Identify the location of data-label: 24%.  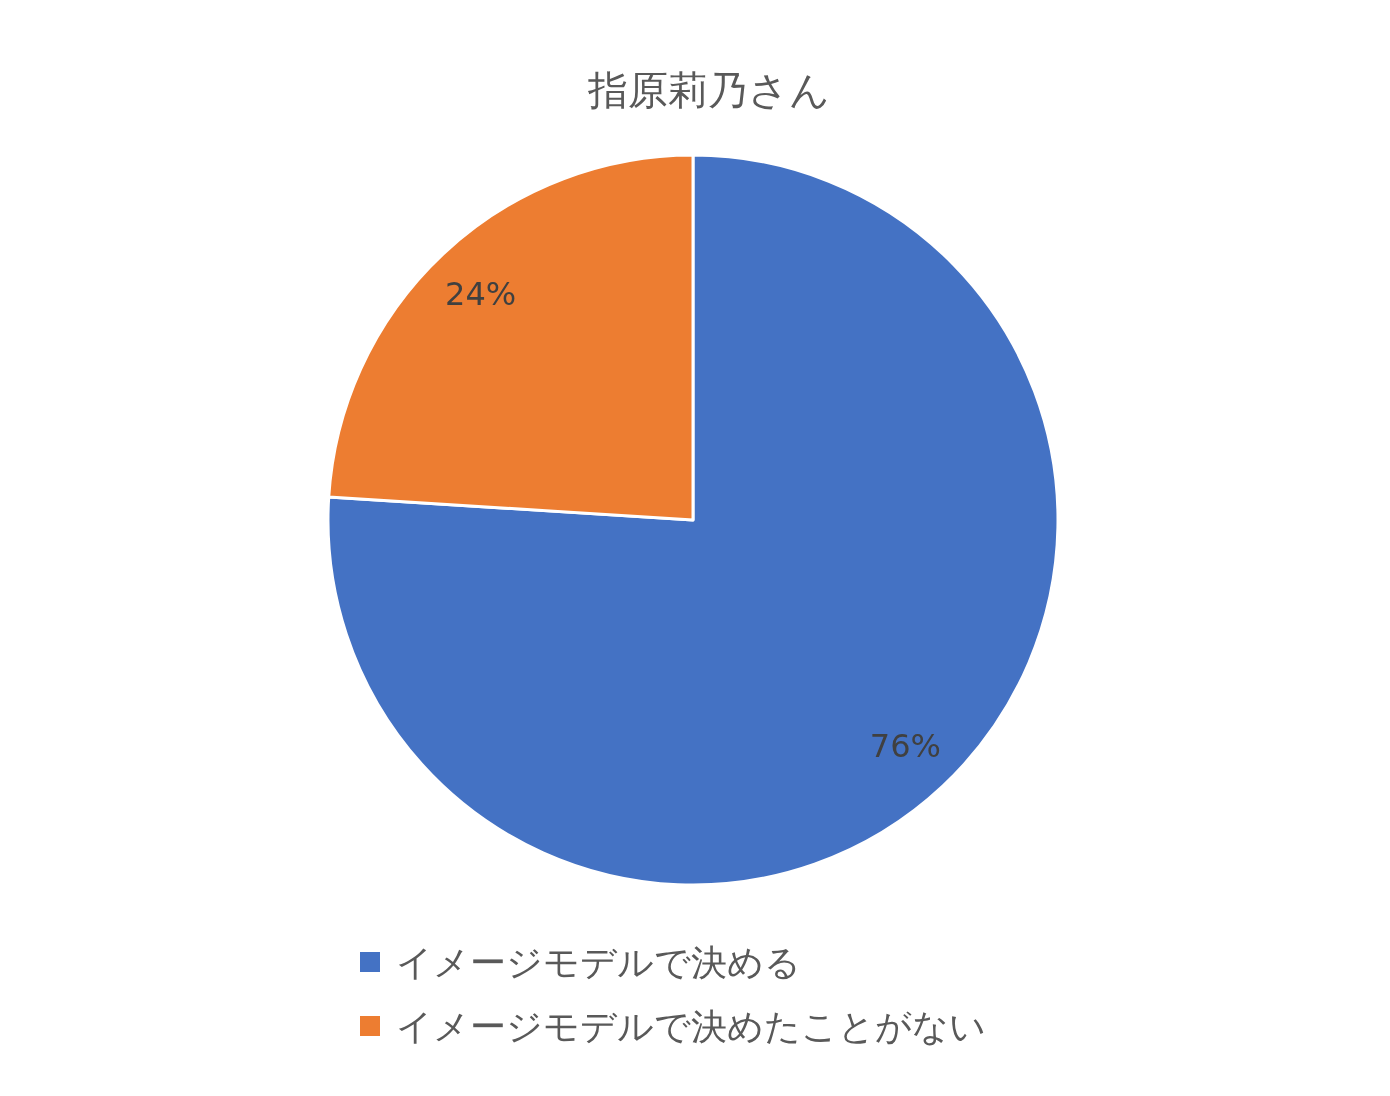
(481, 293).